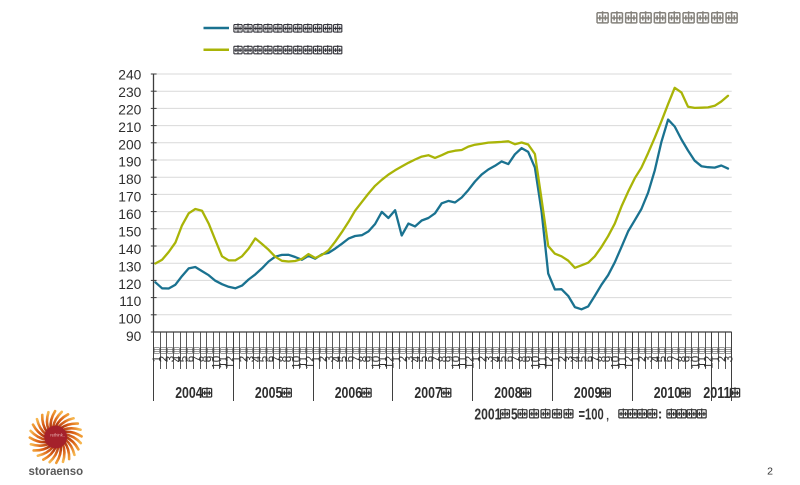 This screenshot has height=485, width=800. I want to click on svg-text: 2006, so click(348, 393).